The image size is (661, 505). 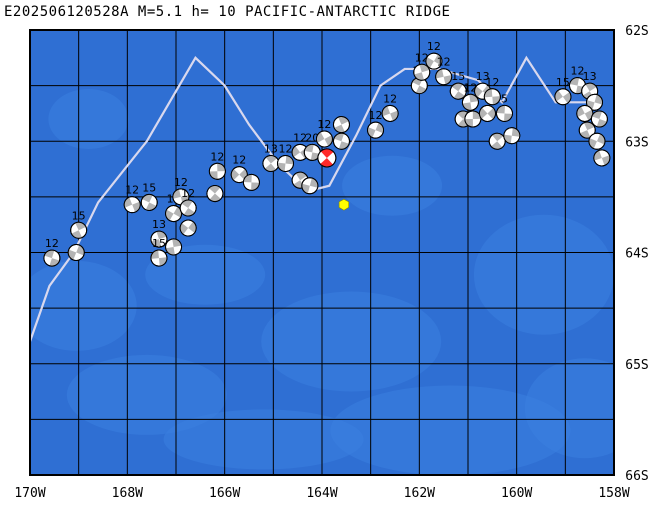 I want to click on latitude-labels: 62S 63S 64S 65S 66S, so click(x=636, y=254).